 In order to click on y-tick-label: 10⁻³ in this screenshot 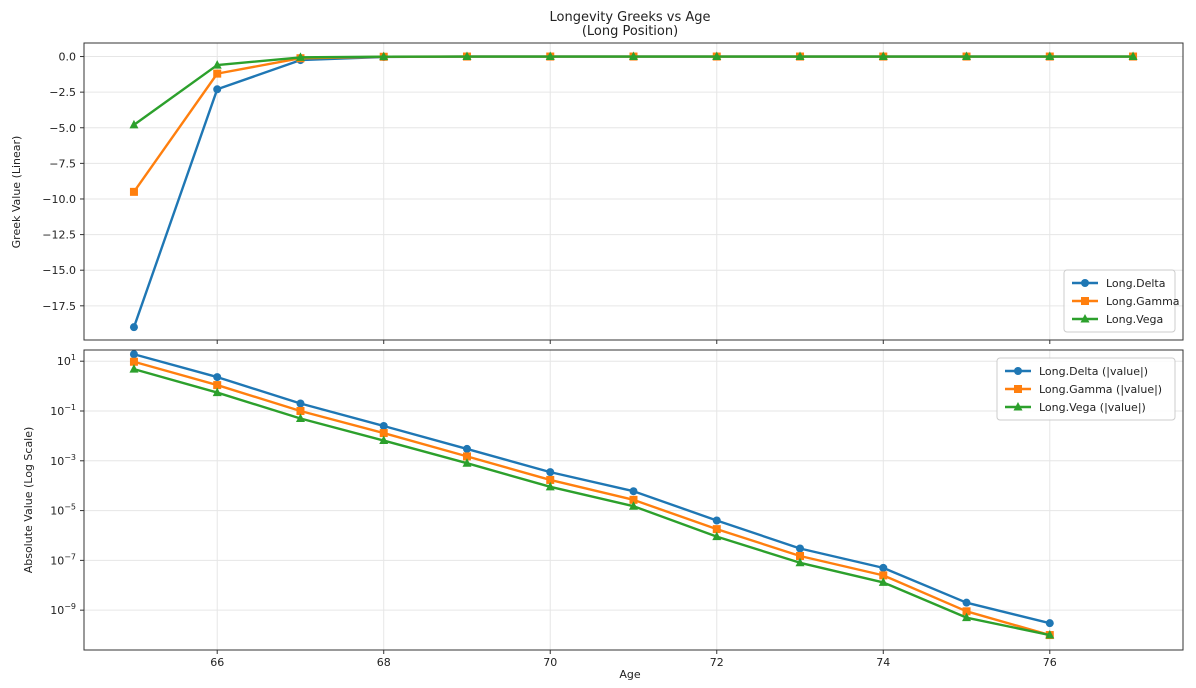, I will do `click(63, 460)`.